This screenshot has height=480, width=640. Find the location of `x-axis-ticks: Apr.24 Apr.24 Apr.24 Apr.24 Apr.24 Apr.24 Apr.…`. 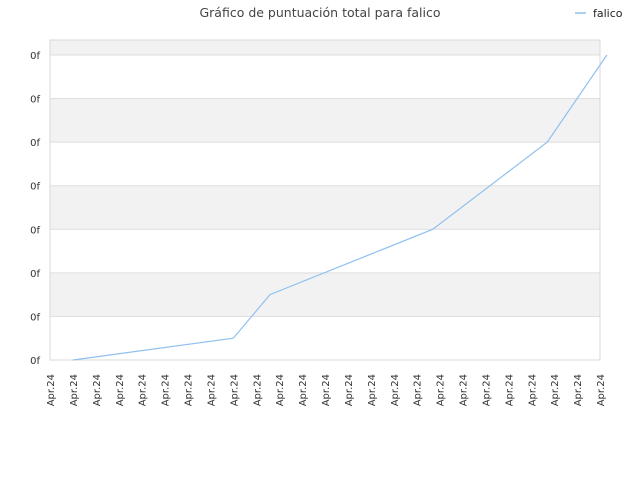

x-axis-ticks: Apr.24 Apr.24 Apr.24 Apr.24 Apr.24 Apr.24 Apr.… is located at coordinates (326, 390).